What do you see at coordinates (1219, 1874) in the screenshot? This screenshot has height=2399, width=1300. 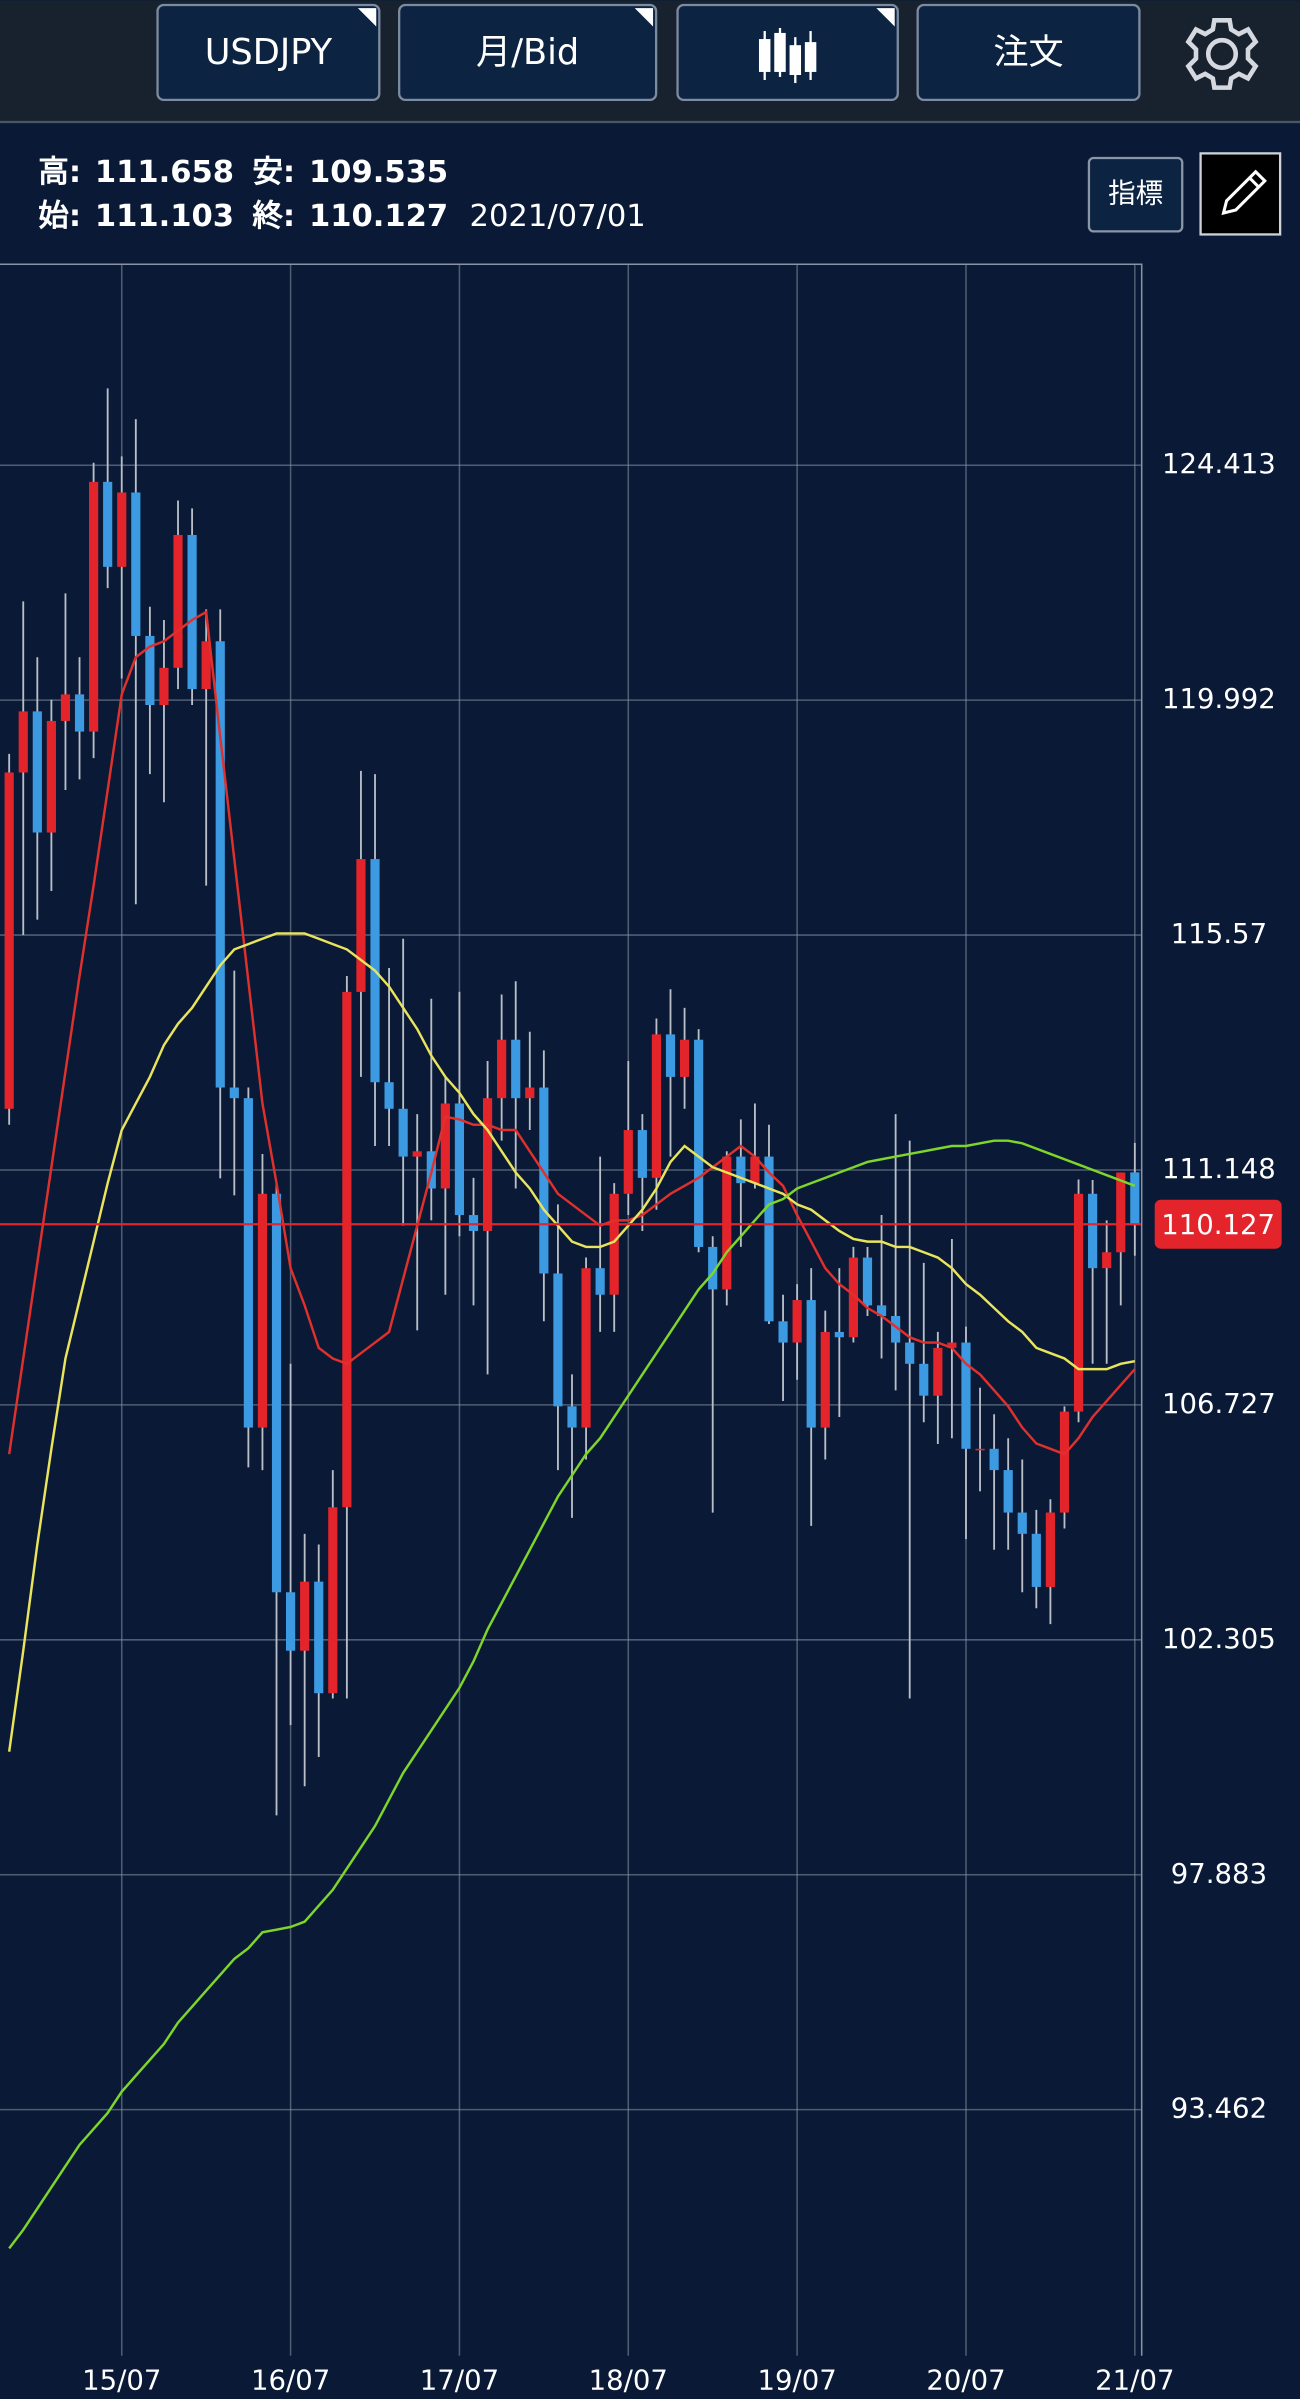 I see `y-tick-label: 97.883` at bounding box center [1219, 1874].